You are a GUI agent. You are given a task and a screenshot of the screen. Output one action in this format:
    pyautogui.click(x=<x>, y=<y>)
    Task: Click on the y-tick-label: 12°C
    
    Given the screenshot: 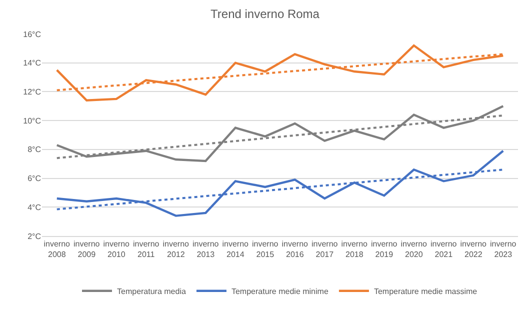 What is the action you would take?
    pyautogui.click(x=32, y=92)
    